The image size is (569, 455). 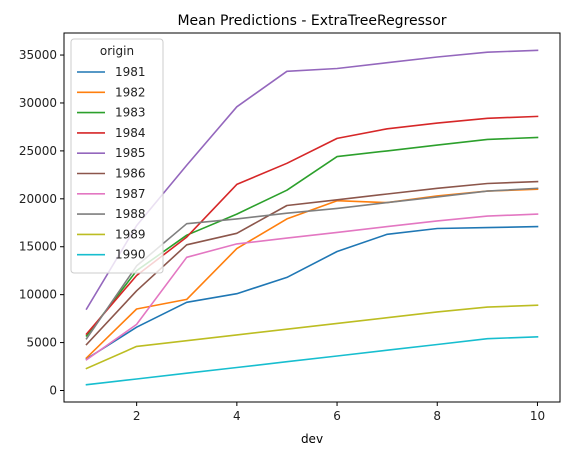 What do you see at coordinates (312, 439) in the screenshot?
I see `x-axis-label: dev` at bounding box center [312, 439].